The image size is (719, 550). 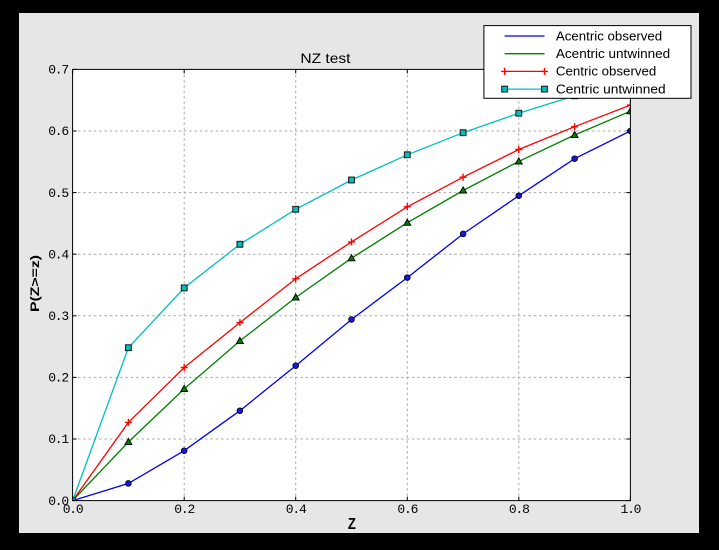 What do you see at coordinates (613, 54) in the screenshot?
I see `svg-text: Acentric untwinned` at bounding box center [613, 54].